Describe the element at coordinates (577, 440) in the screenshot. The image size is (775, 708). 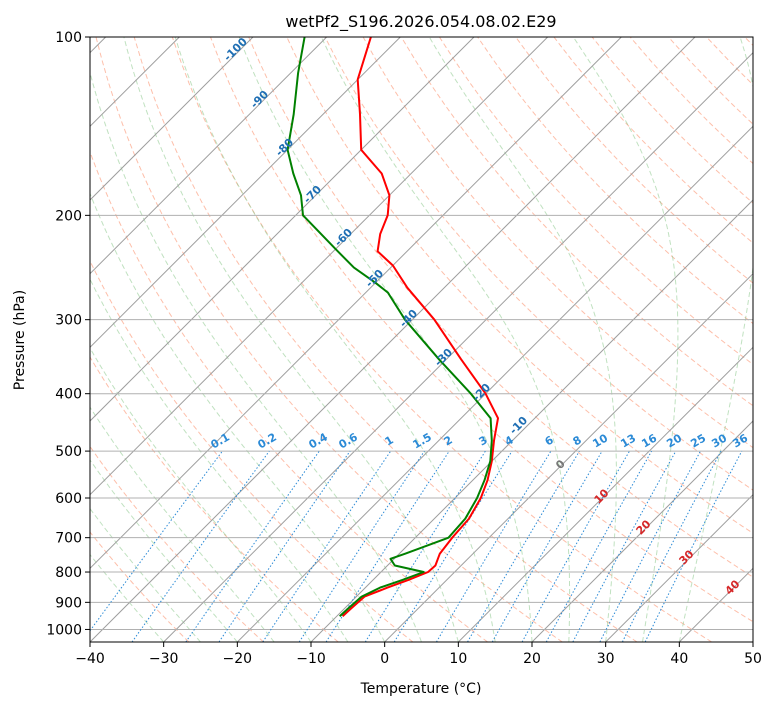
I see `mixing-ratio-label: 8` at that location.